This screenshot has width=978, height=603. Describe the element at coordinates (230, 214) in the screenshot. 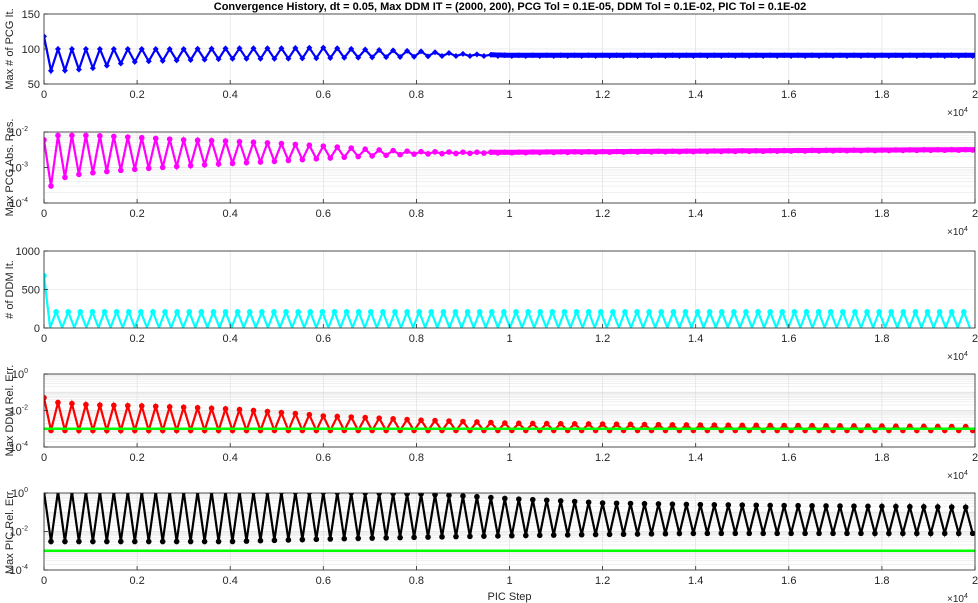

I see `x-tick-label: 0.4` at that location.